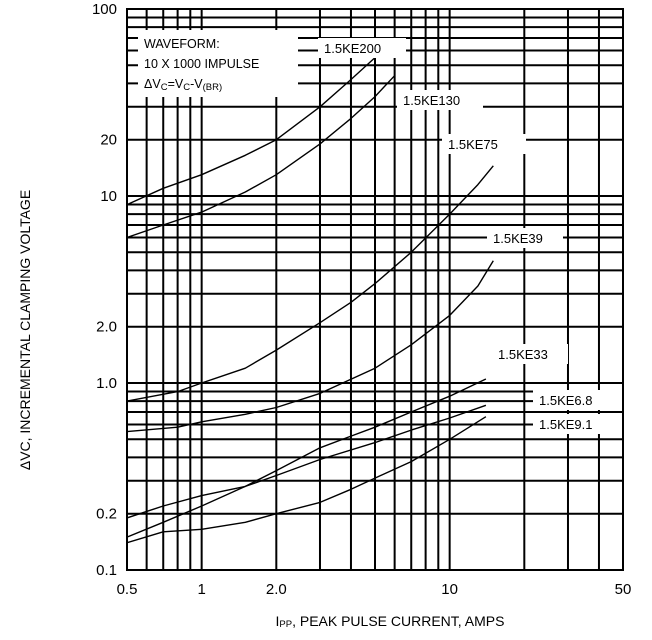  I want to click on y-tick-label: 0.2, so click(106, 514).